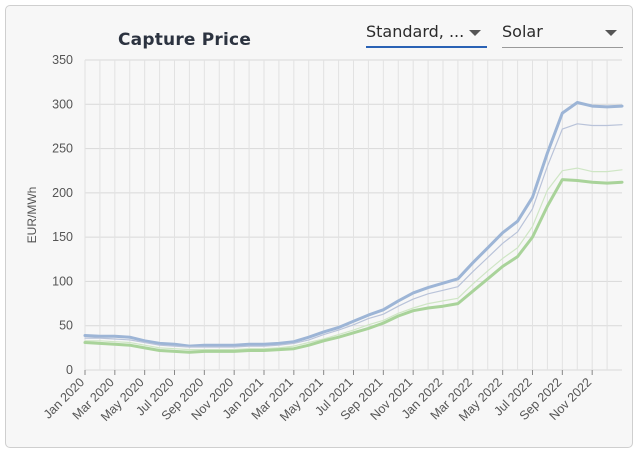 The width and height of the screenshot is (640, 455). I want to click on y-tick-label: 350, so click(62, 60).